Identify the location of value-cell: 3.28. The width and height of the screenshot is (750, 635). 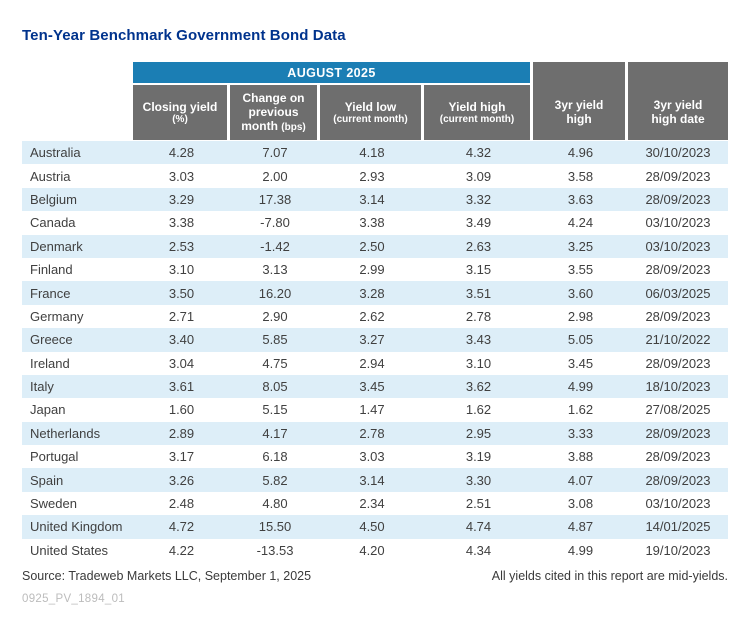
(372, 293).